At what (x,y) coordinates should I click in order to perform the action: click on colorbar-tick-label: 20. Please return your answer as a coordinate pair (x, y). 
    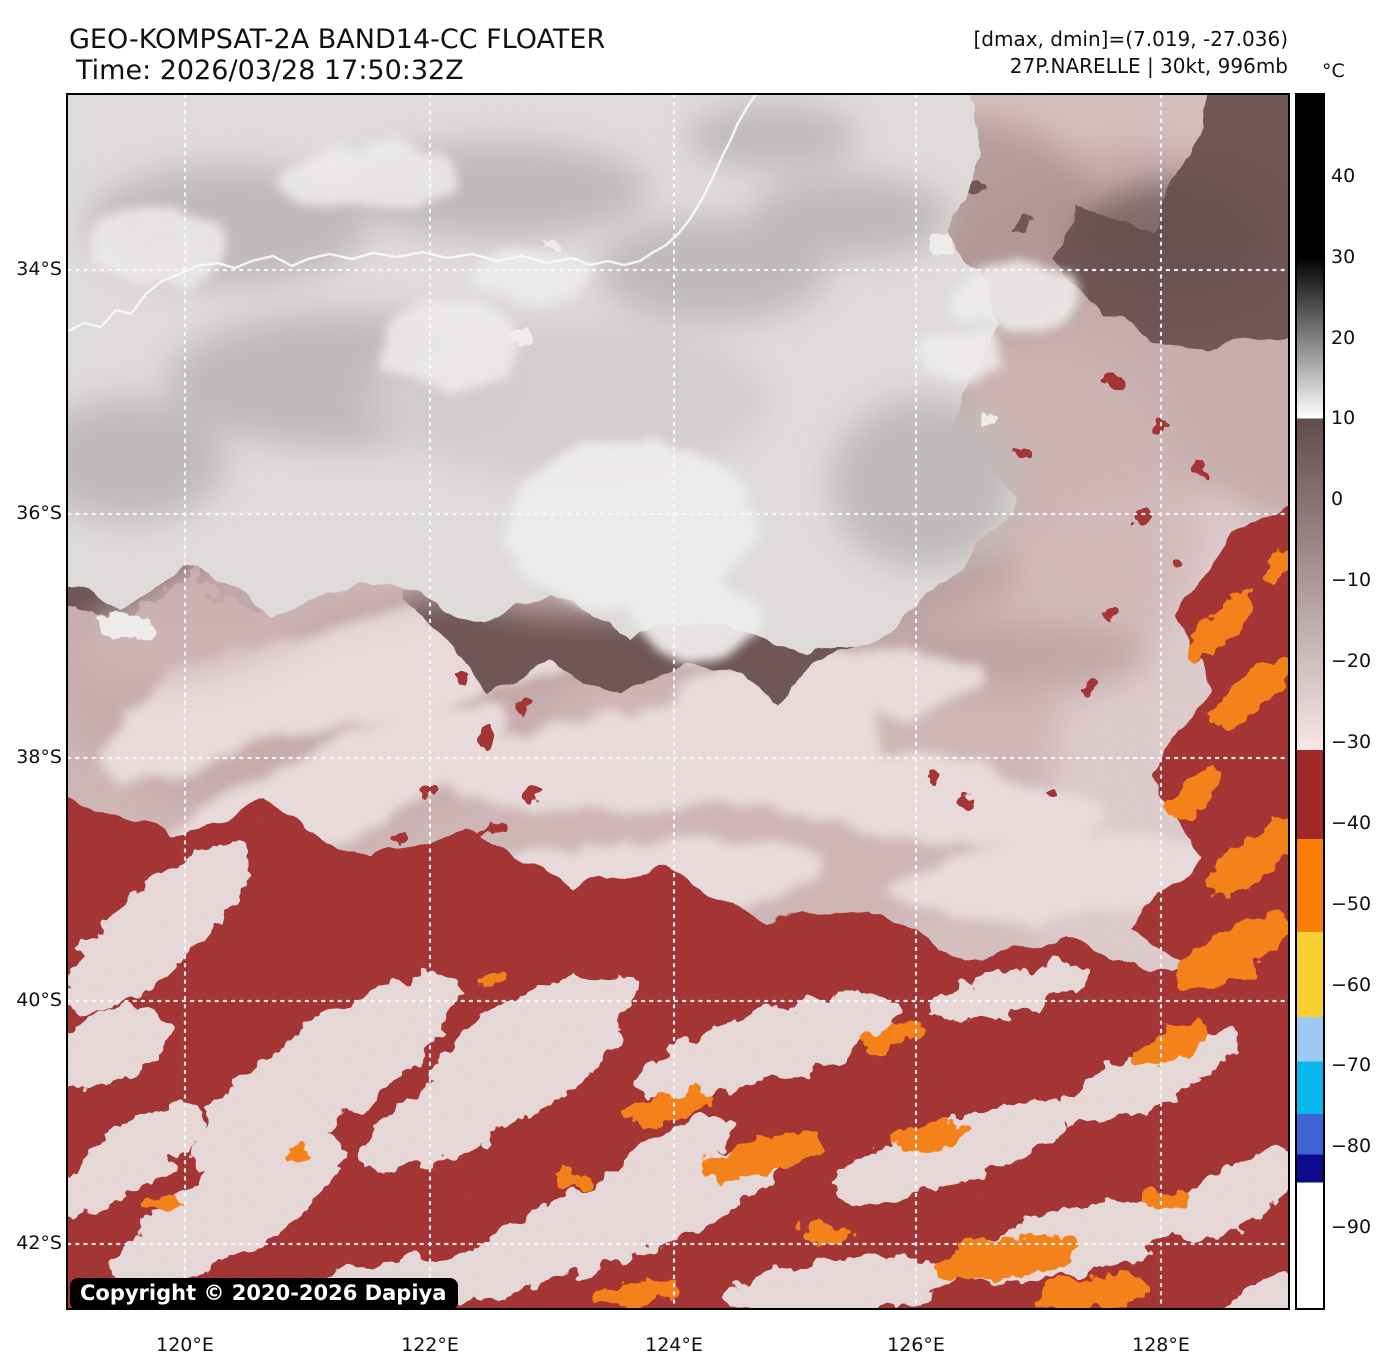
    Looking at the image, I should click on (1343, 337).